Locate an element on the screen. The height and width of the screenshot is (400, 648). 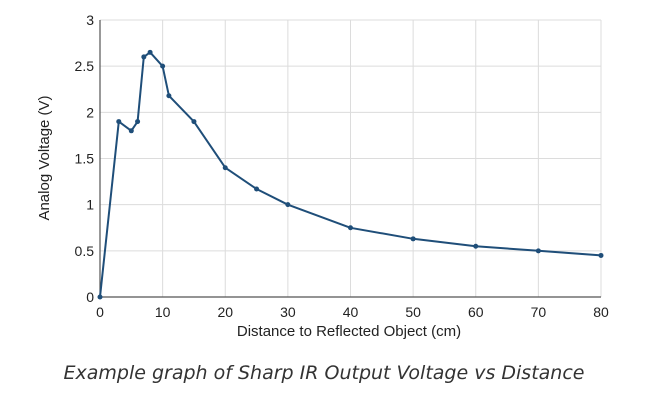
y-axis-title: Analog Voltage (V) is located at coordinates (44, 157).